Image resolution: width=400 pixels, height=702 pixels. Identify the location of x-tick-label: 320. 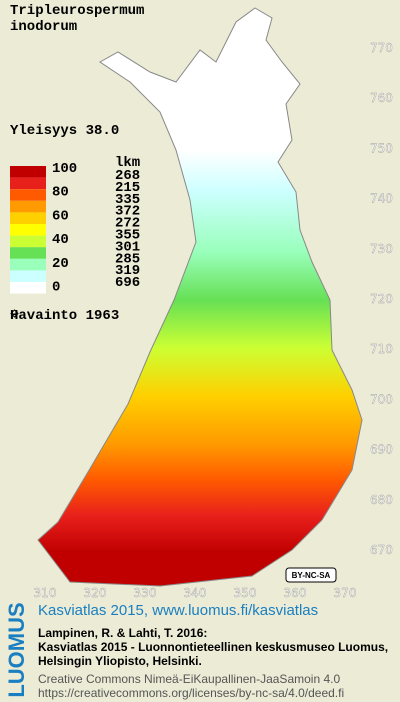
(95, 593).